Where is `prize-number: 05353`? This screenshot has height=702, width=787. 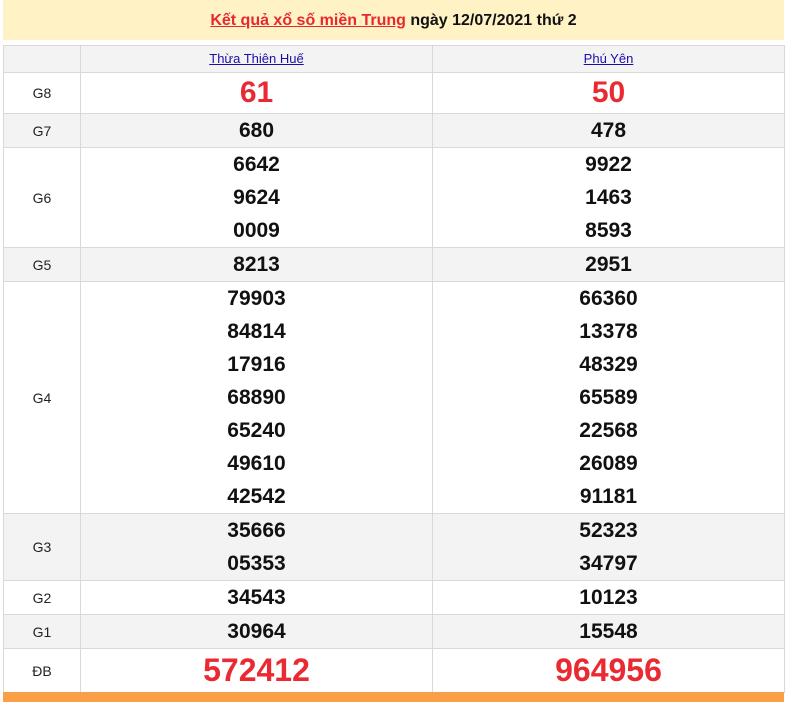 prize-number: 05353 is located at coordinates (256, 563).